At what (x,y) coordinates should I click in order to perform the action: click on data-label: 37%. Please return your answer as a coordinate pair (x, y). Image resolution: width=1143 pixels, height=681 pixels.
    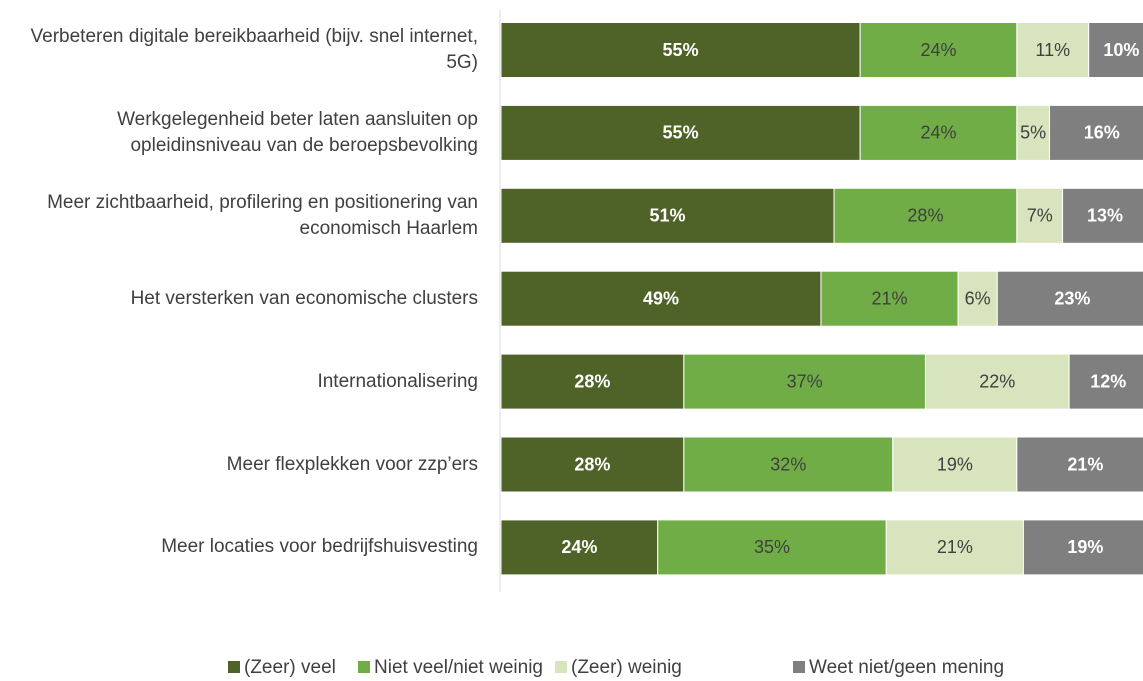
    Looking at the image, I should click on (805, 381).